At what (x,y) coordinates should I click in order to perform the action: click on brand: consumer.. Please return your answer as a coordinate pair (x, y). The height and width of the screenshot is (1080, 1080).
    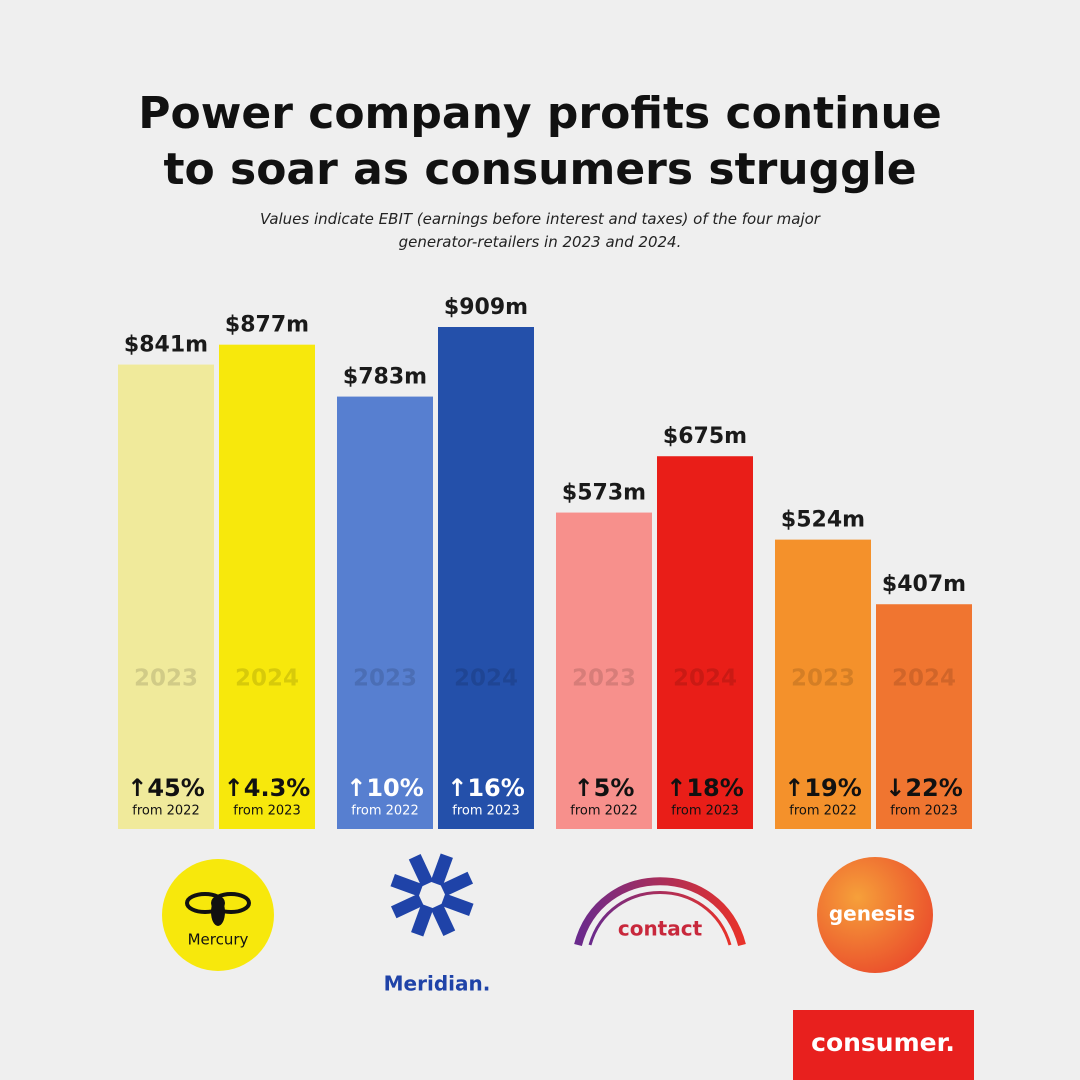
    Looking at the image, I should click on (883, 1042).